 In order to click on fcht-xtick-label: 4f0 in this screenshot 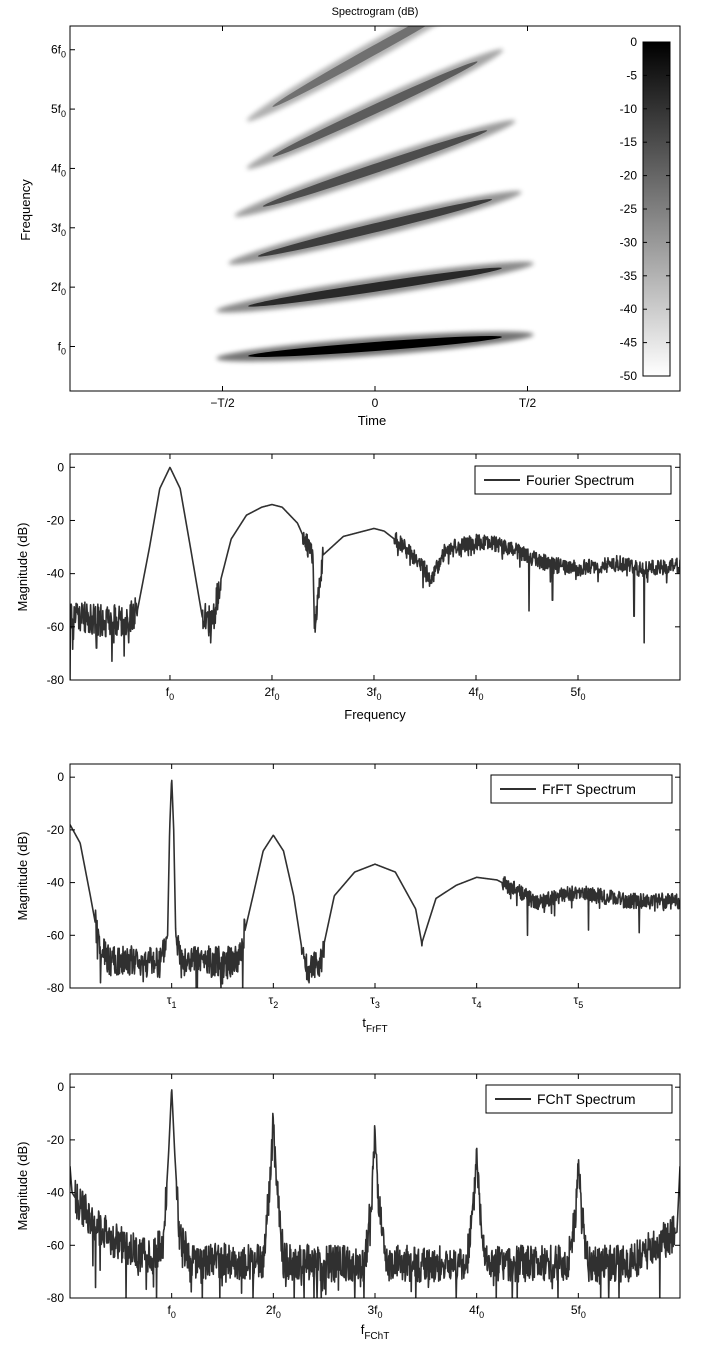, I will do `click(476, 1311)`.